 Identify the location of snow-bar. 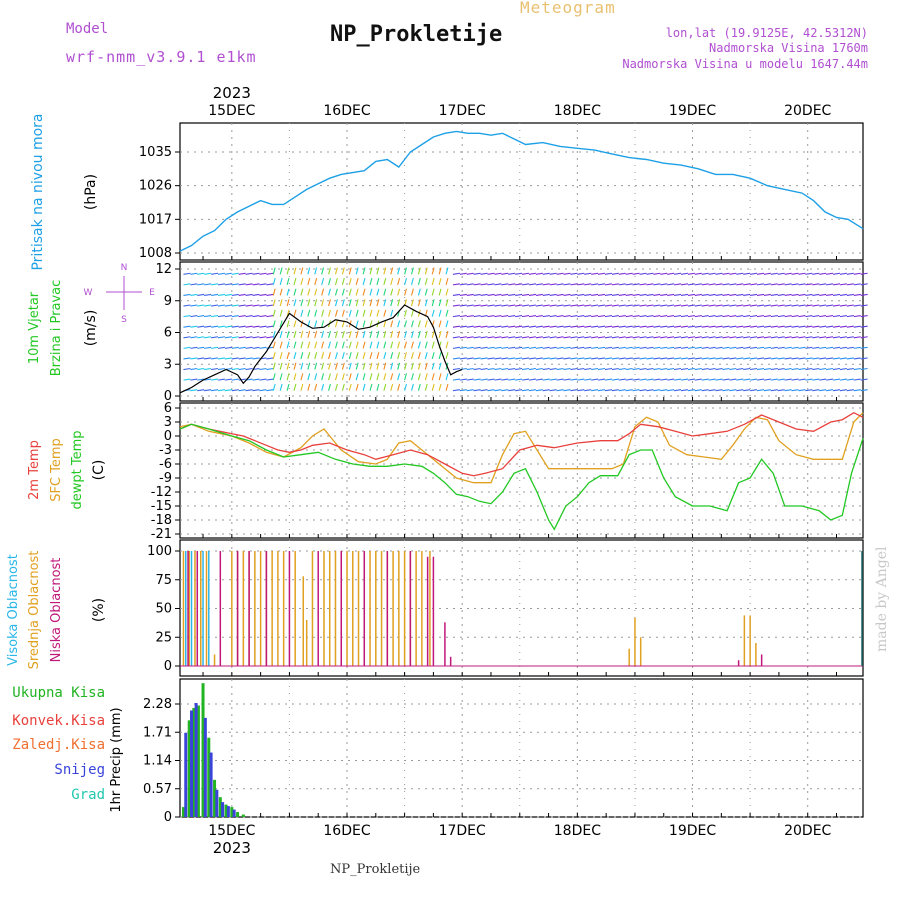
(211, 784).